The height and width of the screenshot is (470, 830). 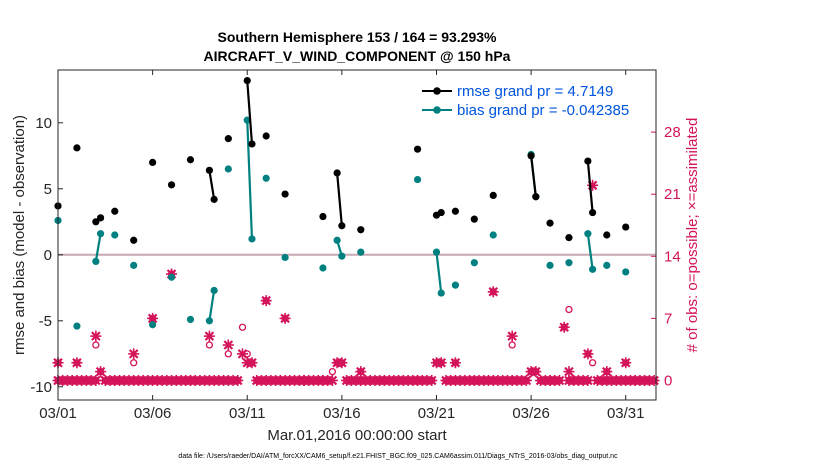 I want to click on y2-tick-label: 7, so click(x=668, y=318).